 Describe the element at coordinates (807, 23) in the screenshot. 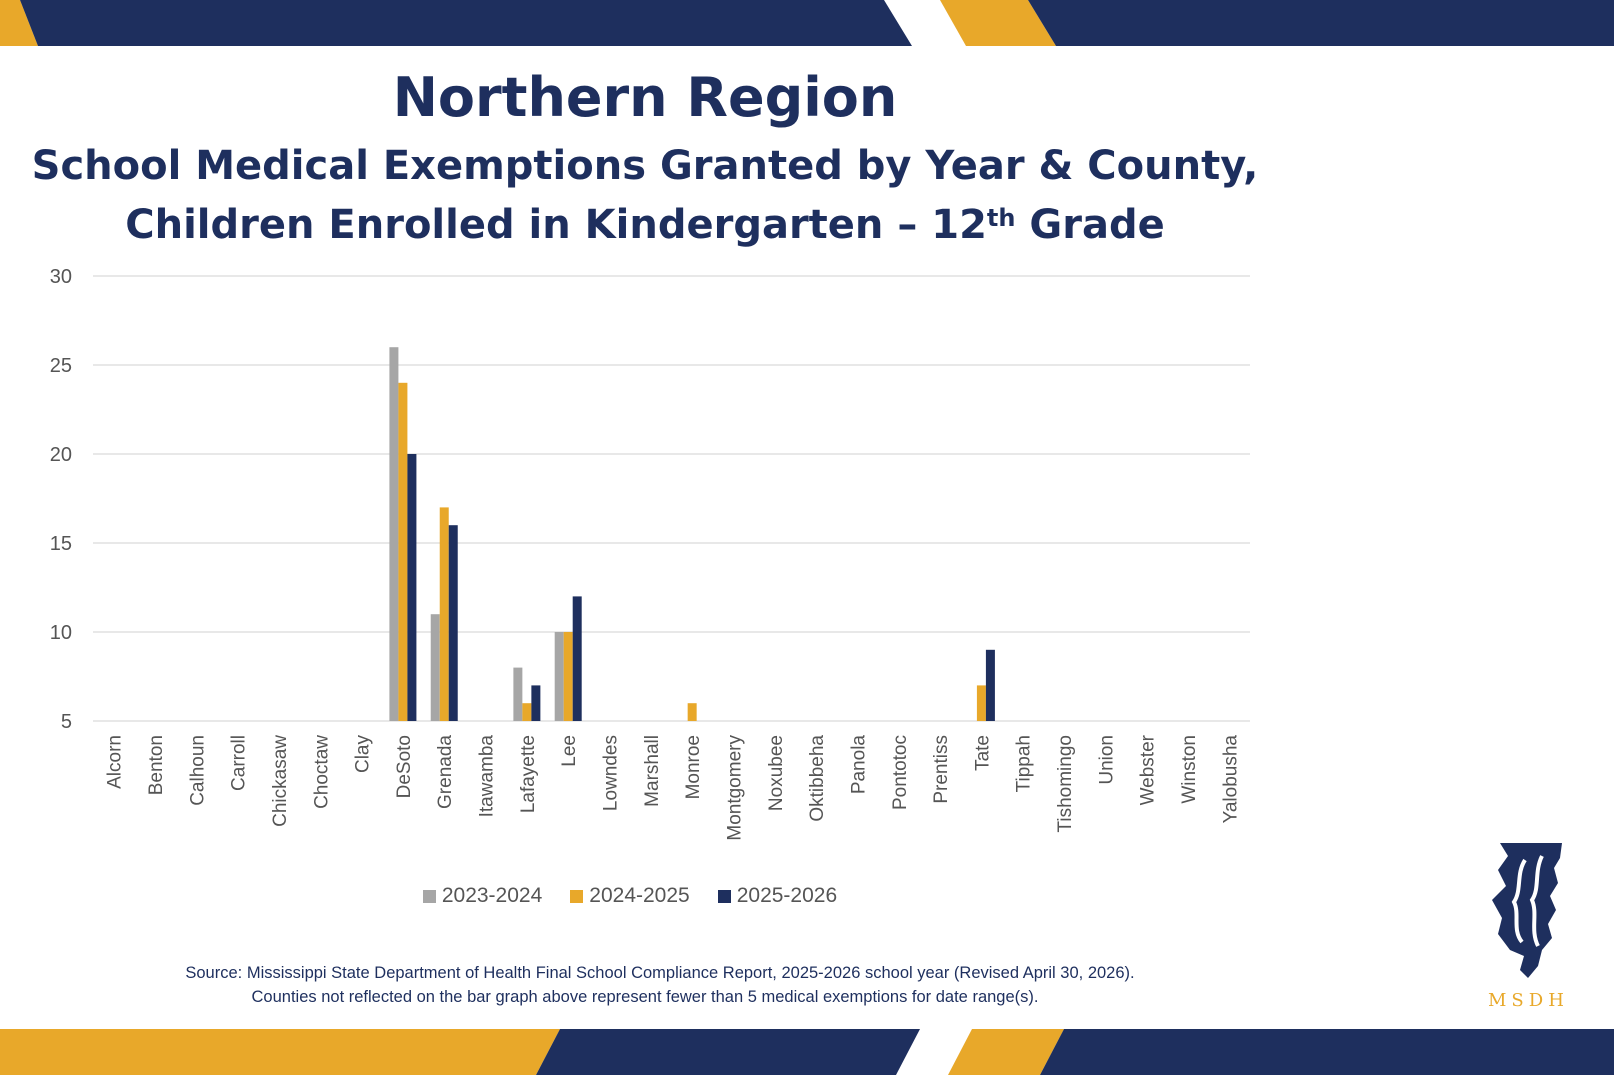

I see `top-decorative-band` at that location.